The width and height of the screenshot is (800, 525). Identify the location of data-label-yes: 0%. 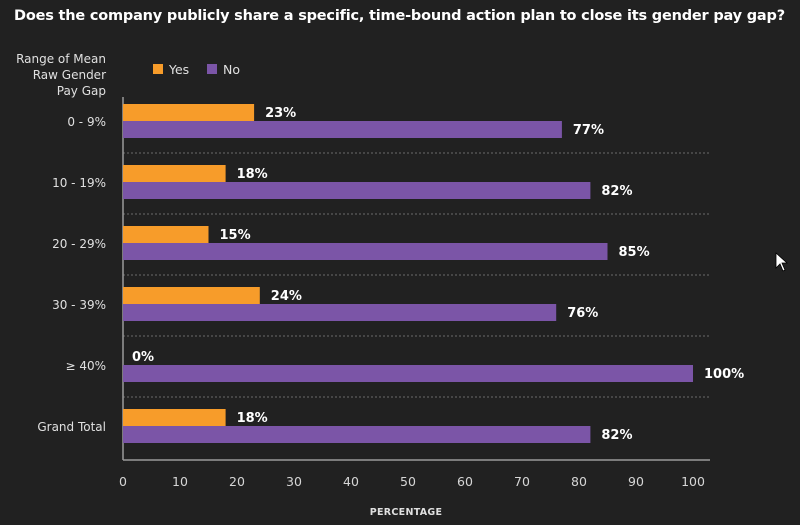
(143, 357).